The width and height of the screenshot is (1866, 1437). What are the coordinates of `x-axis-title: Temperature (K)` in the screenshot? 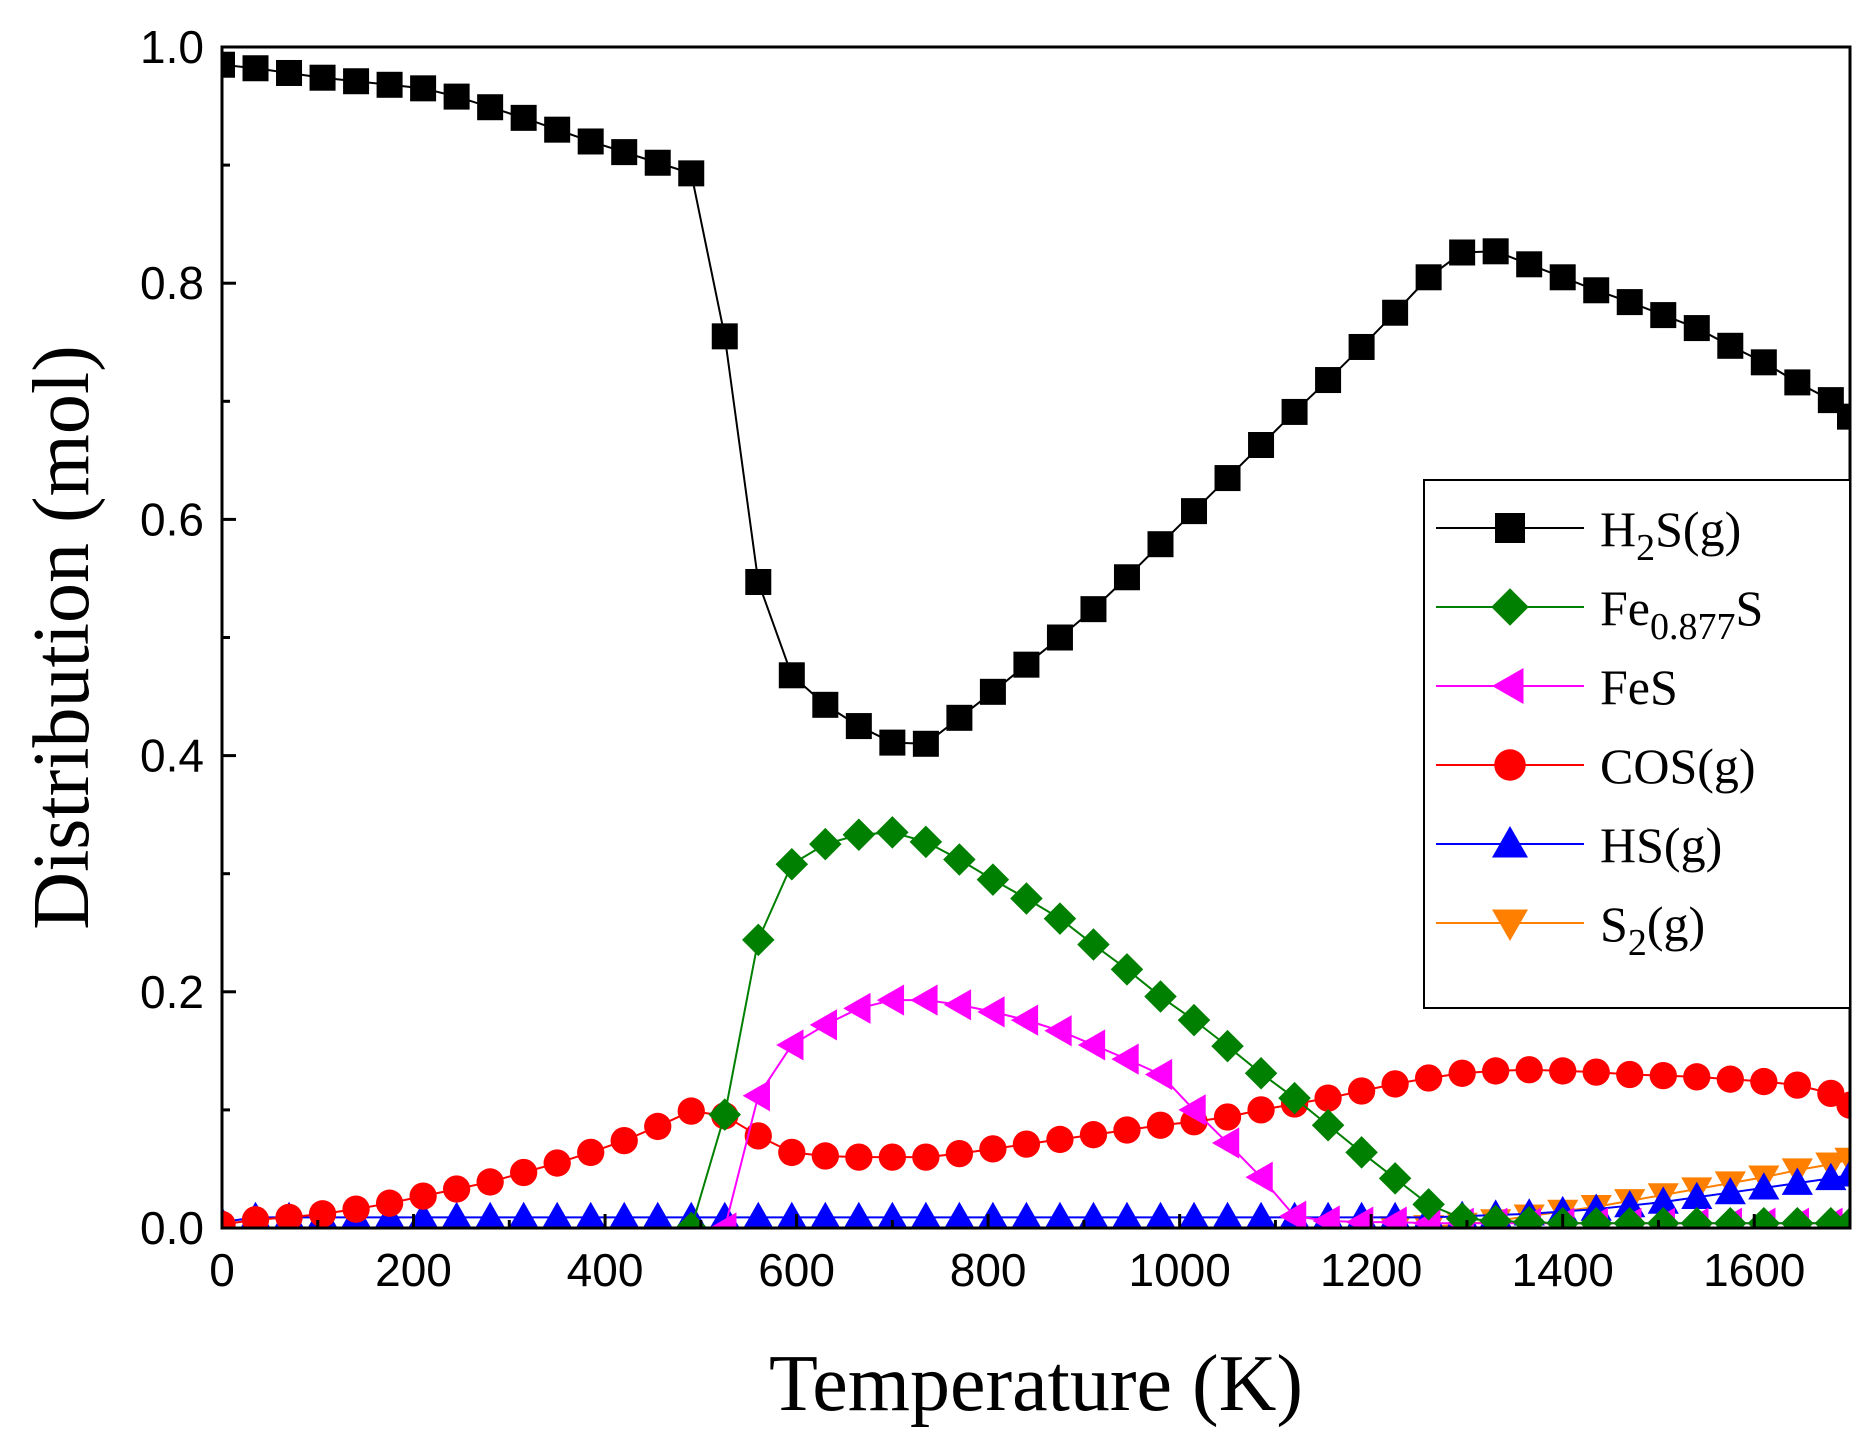 It's located at (1036, 1384).